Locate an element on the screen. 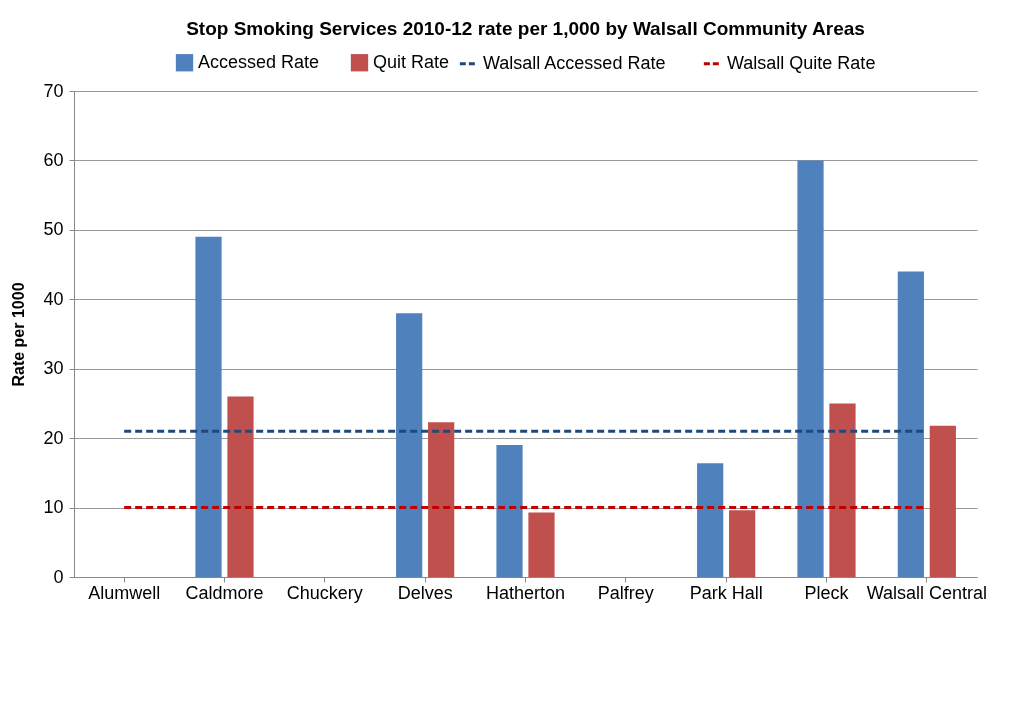 This screenshot has width=1032, height=704. legend-label: Accessed Rate is located at coordinates (259, 61).